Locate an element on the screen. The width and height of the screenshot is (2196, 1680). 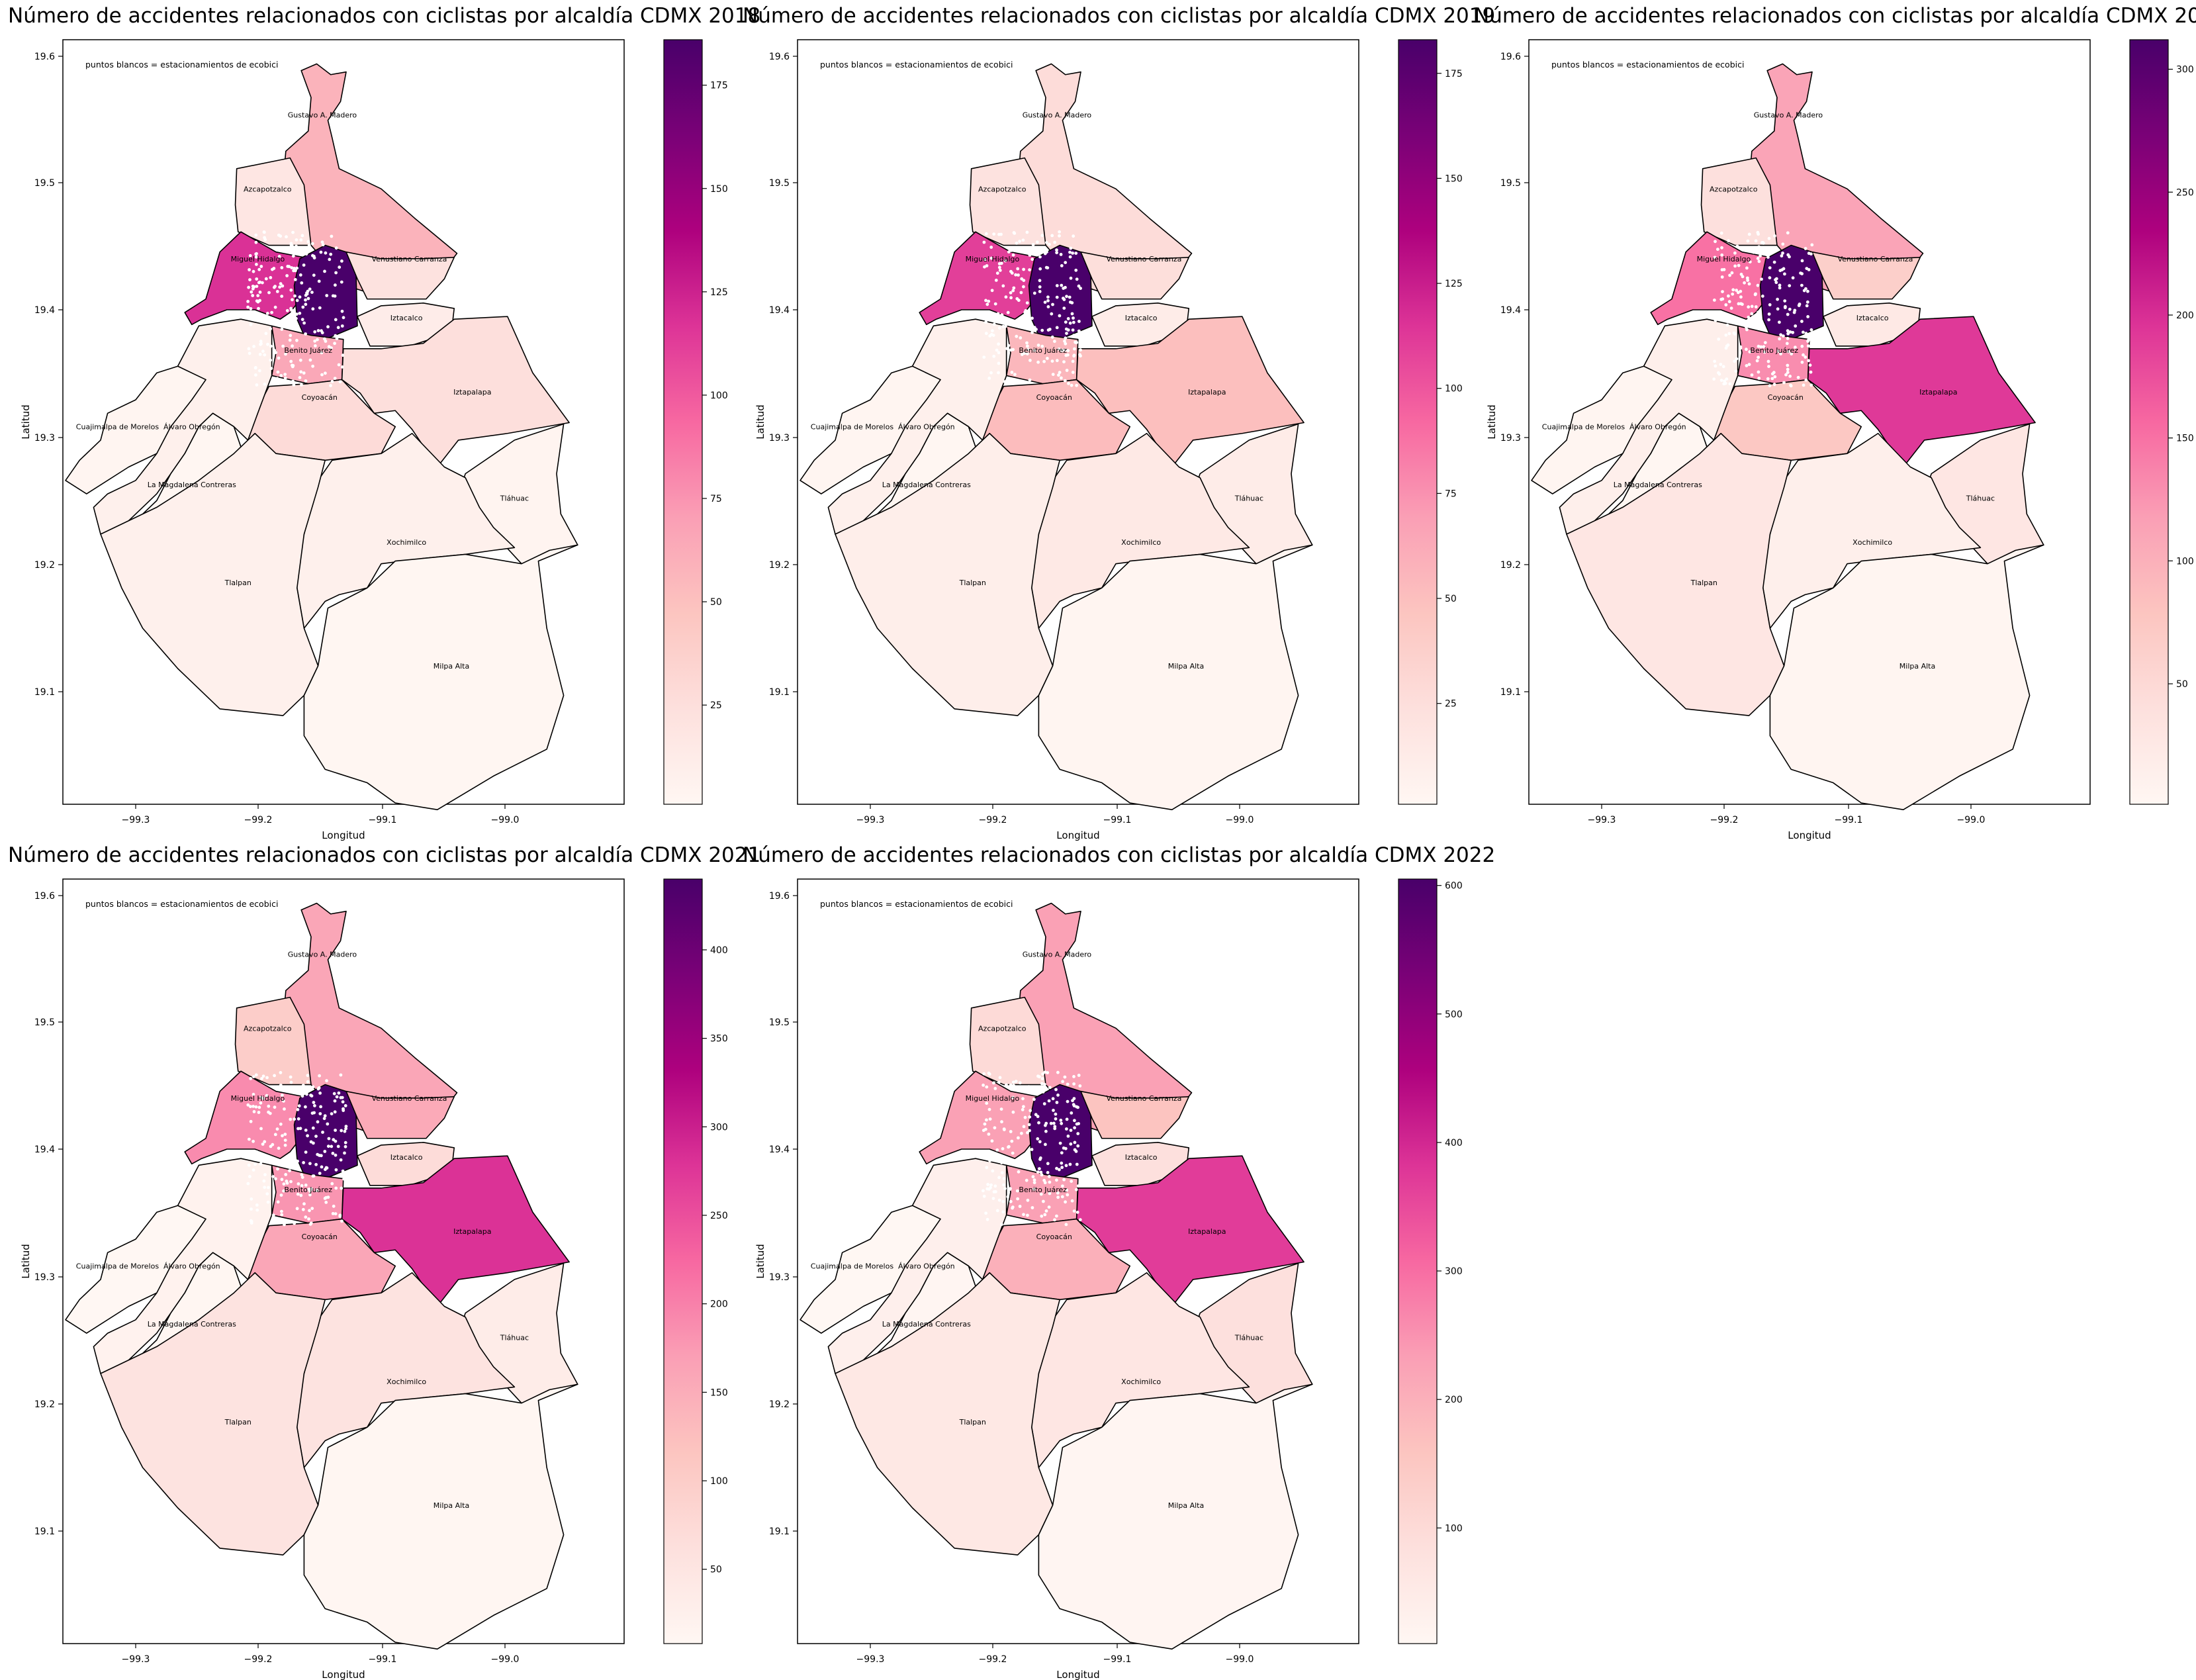
colorbar-tick-label: 600 is located at coordinates (1454, 886).